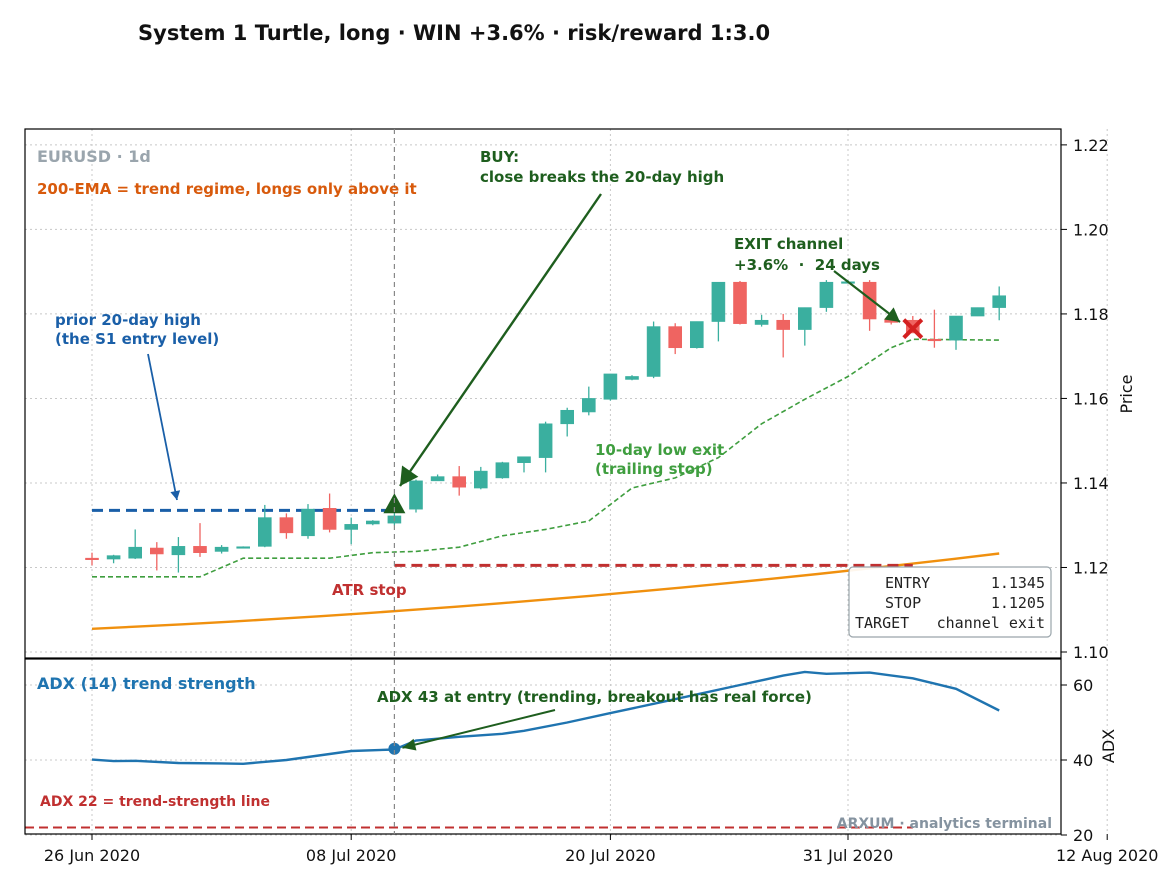 This screenshot has width=1160, height=889. What do you see at coordinates (1107, 855) in the screenshot?
I see `x-tick-label: 12 Aug 2020` at bounding box center [1107, 855].